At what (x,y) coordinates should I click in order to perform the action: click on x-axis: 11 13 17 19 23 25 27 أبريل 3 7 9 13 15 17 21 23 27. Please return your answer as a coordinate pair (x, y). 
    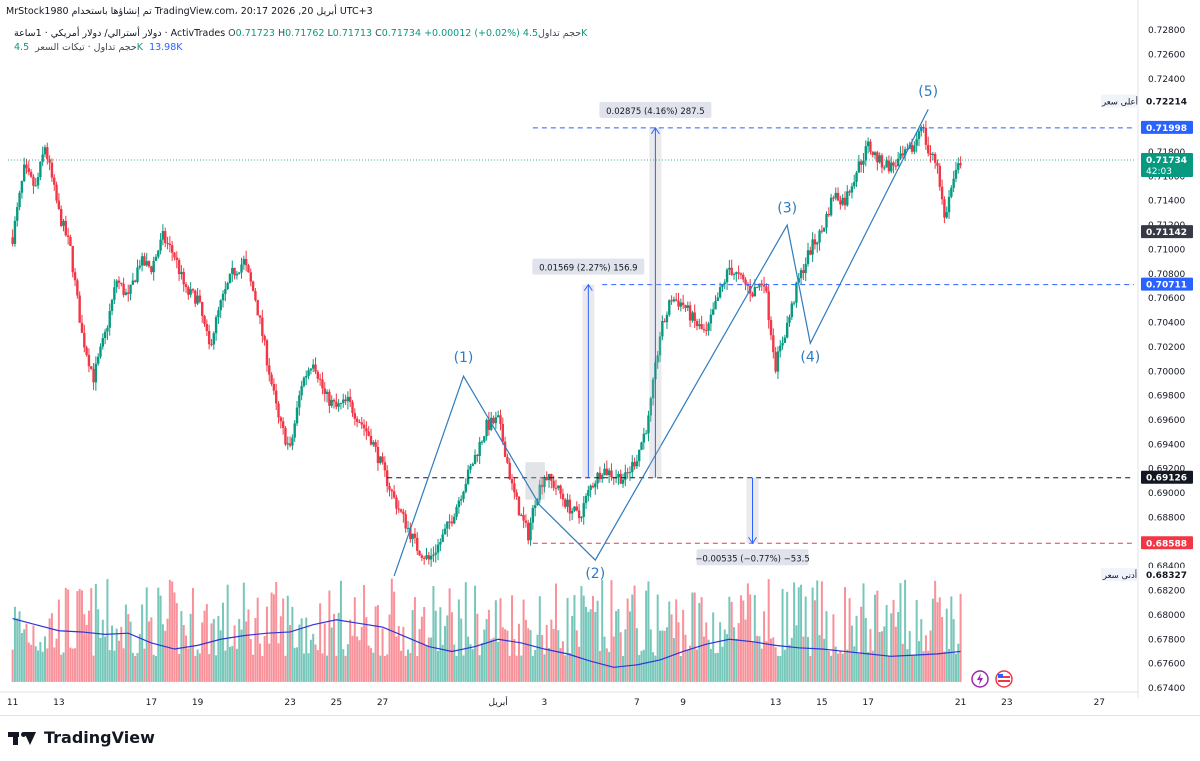
    Looking at the image, I should click on (569, 699).